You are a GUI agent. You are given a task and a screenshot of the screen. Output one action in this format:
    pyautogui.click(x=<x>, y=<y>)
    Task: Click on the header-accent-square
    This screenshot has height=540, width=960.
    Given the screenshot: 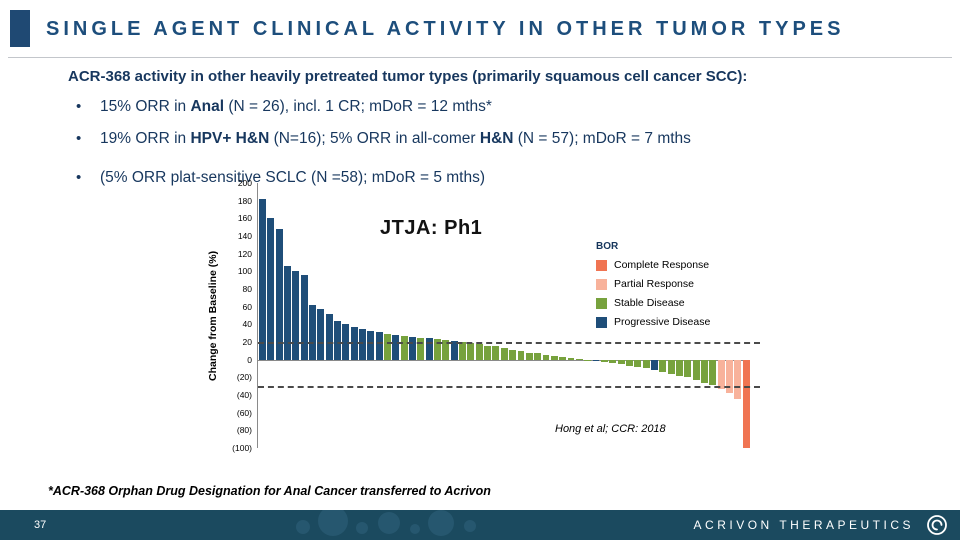 What is the action you would take?
    pyautogui.click(x=20, y=28)
    